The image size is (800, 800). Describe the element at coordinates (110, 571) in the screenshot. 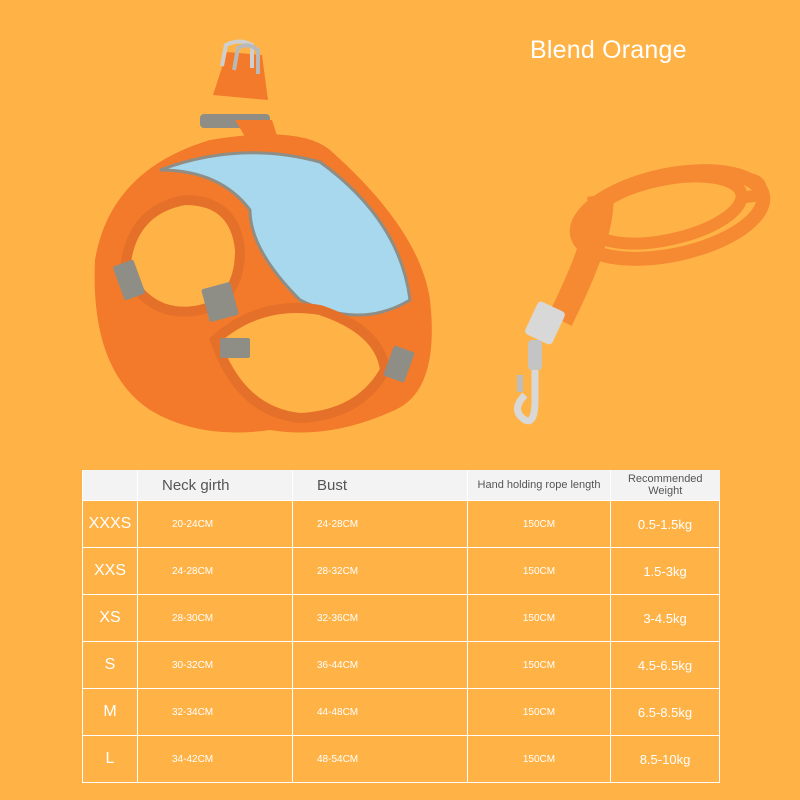

I see `size-cell: XXS` at that location.